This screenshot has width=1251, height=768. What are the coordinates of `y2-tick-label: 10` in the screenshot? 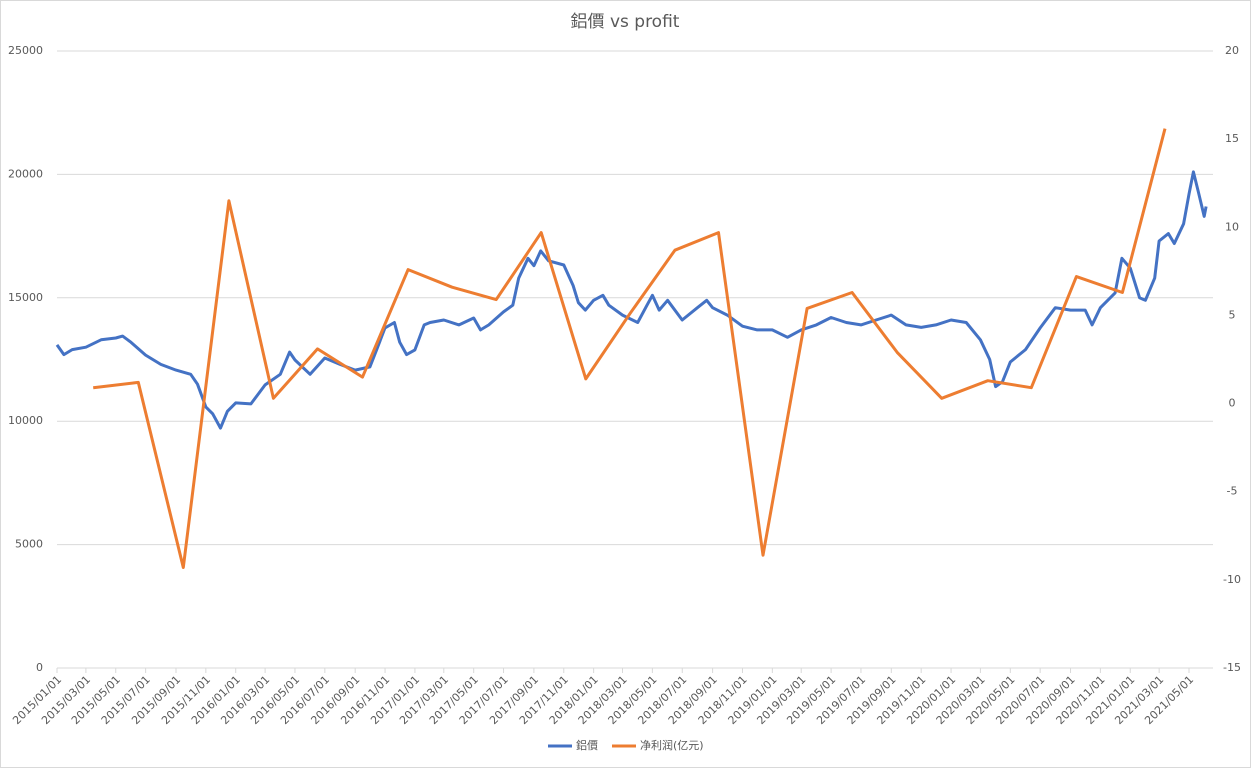 It's located at (1232, 226).